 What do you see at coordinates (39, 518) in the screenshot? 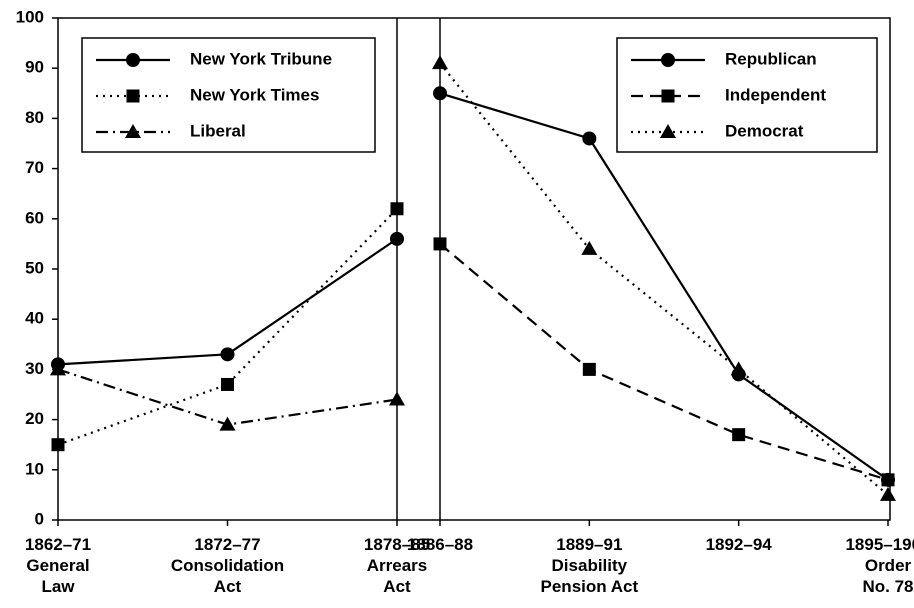
I see `y-tick-label: 0` at bounding box center [39, 518].